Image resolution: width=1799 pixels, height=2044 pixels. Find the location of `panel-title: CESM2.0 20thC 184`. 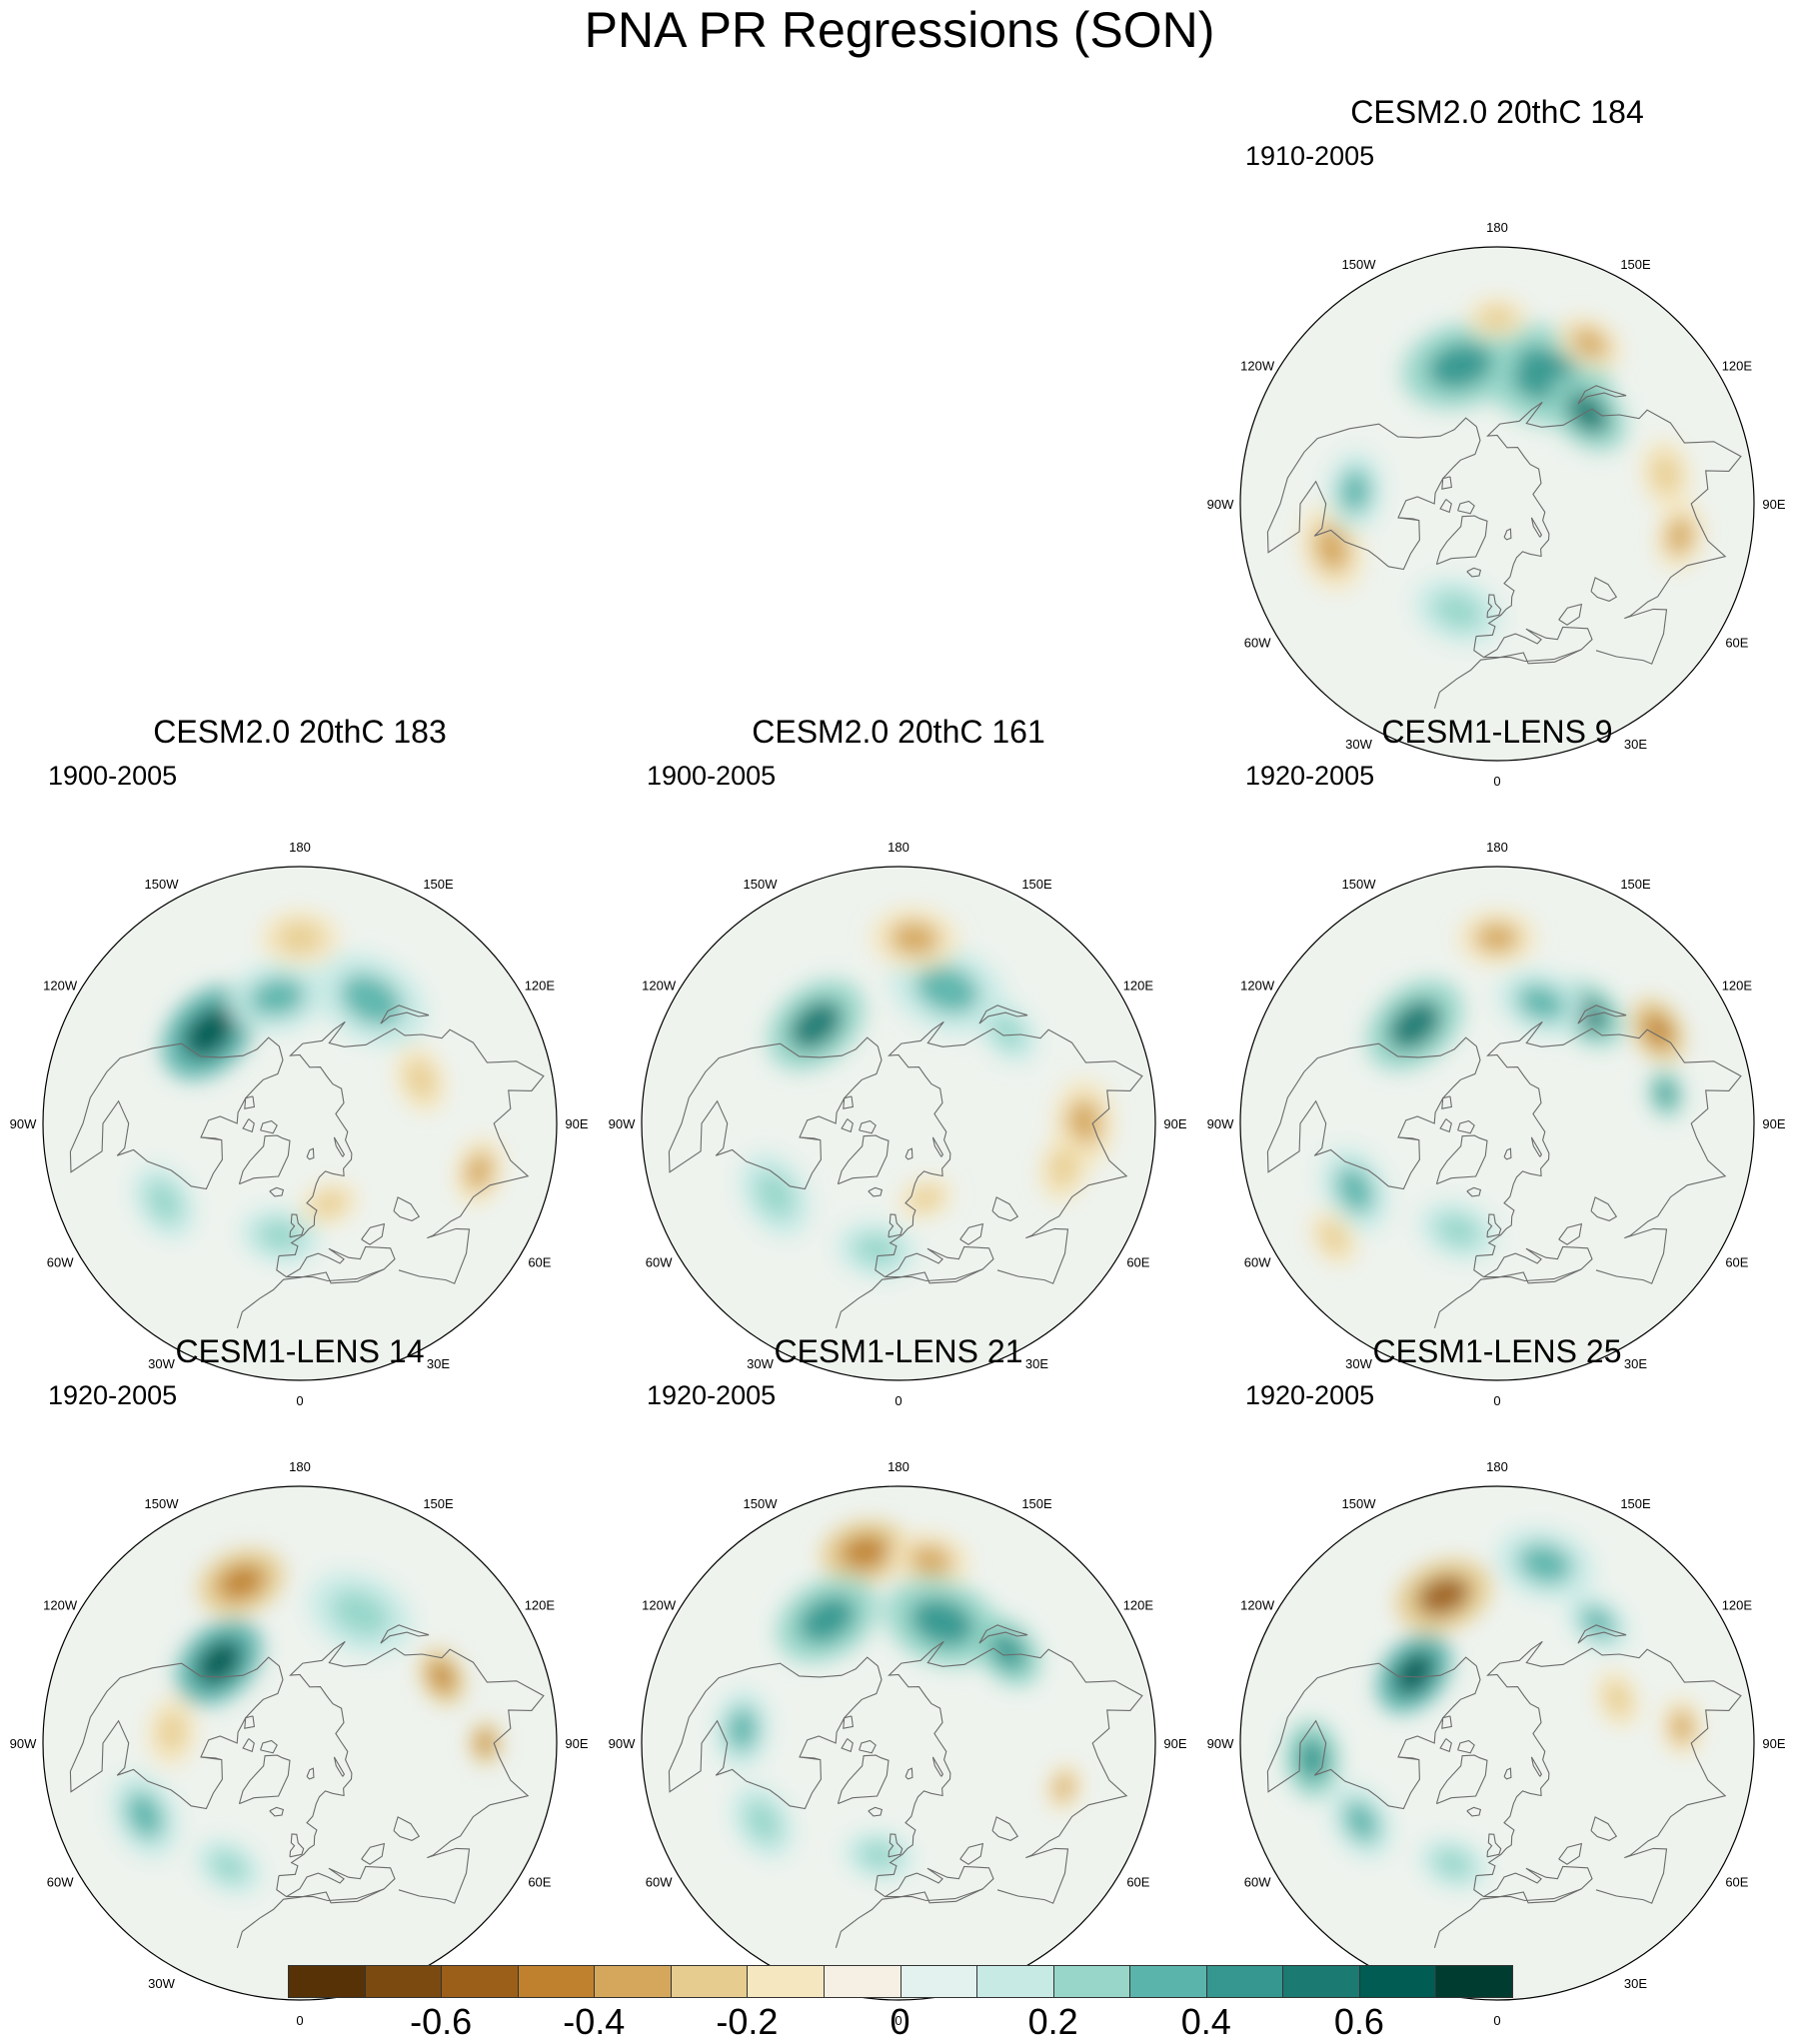

panel-title: CESM2.0 20thC 184 is located at coordinates (1497, 112).